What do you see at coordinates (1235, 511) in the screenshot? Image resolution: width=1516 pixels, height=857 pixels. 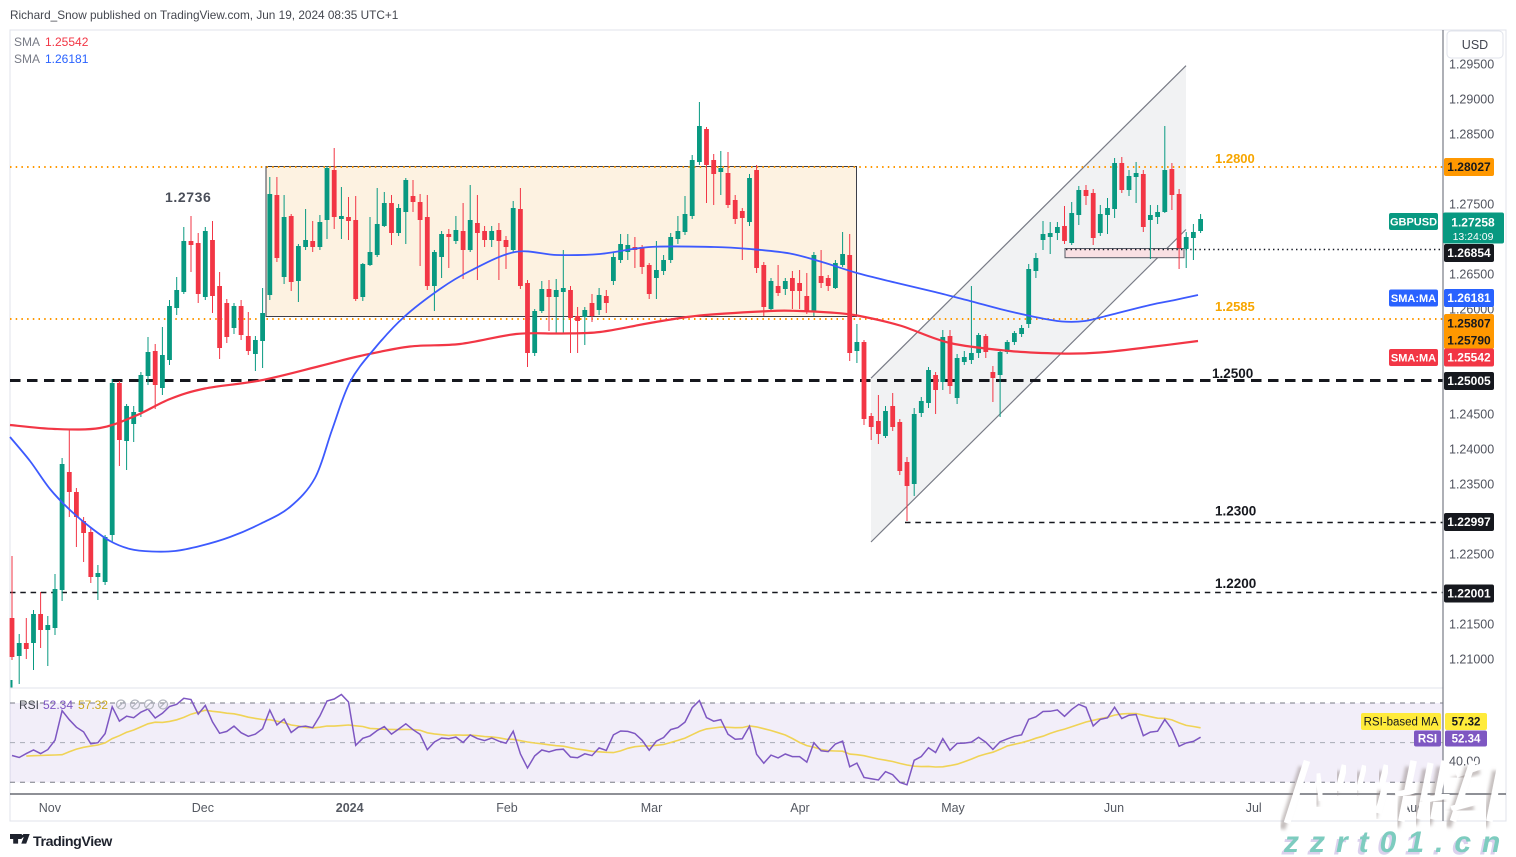 I see `svg-text: 1.2300` at bounding box center [1235, 511].